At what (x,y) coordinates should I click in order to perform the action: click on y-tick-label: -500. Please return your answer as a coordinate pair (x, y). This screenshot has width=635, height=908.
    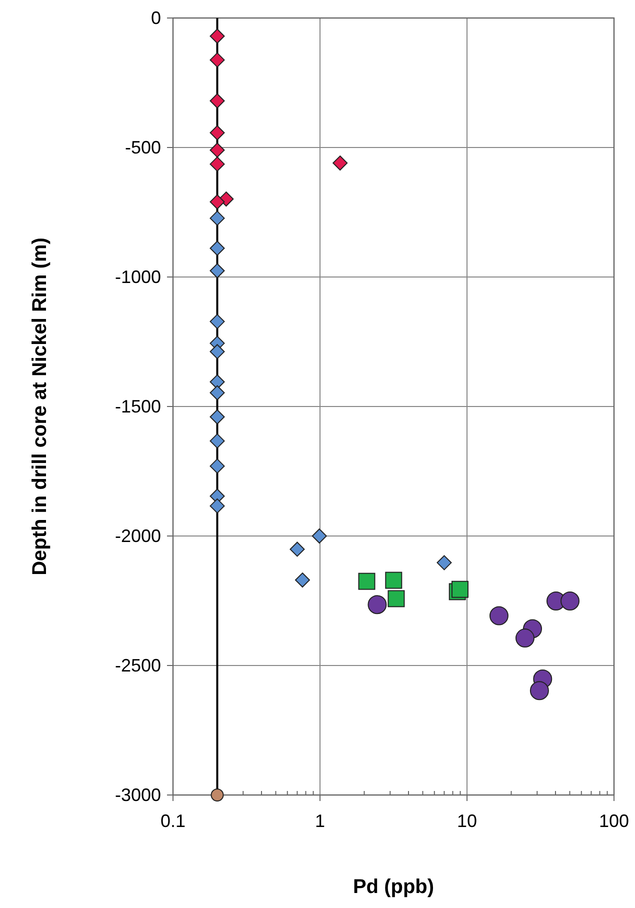
    Looking at the image, I should click on (142, 148).